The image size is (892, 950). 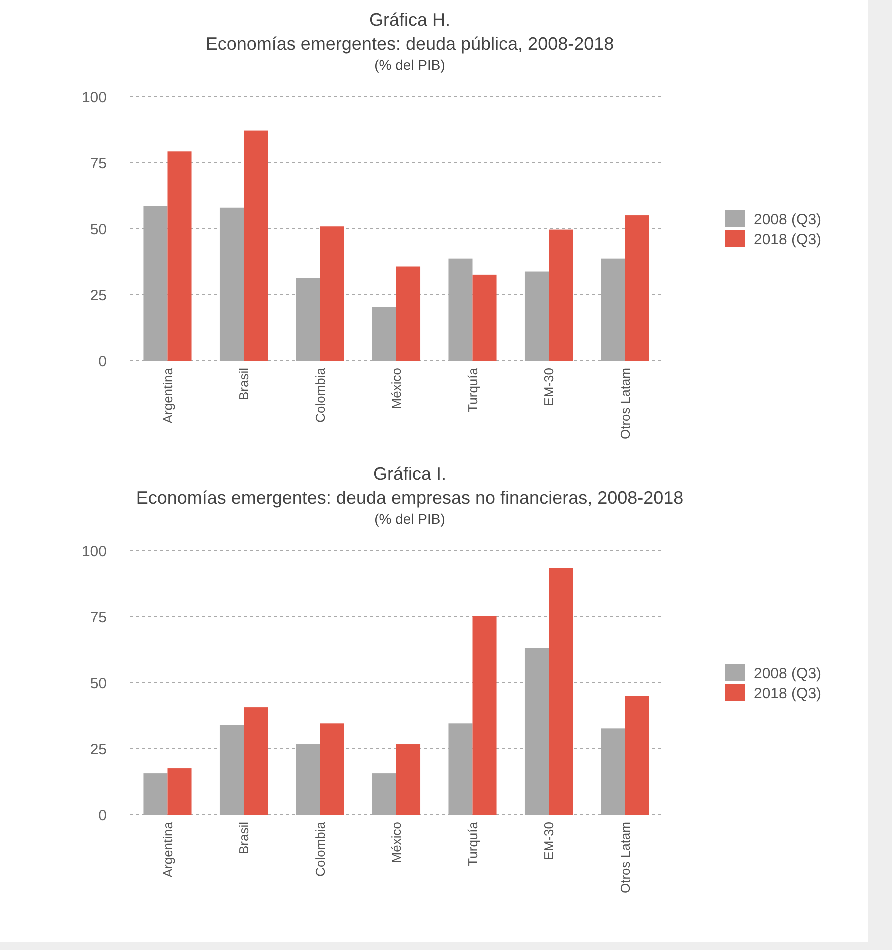 What do you see at coordinates (410, 20) in the screenshot?
I see `chart-title: Gráfica H.` at bounding box center [410, 20].